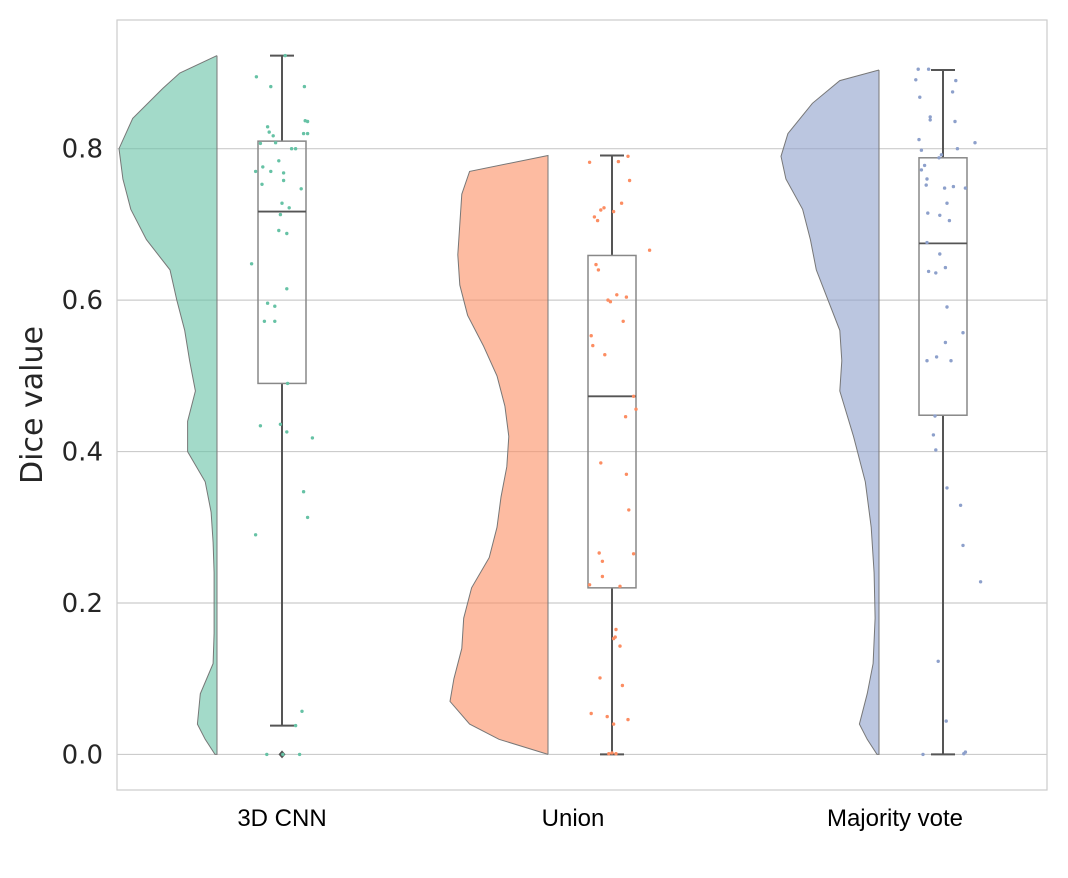  What do you see at coordinates (281, 818) in the screenshot?
I see `x-tick-label: 3D CNN` at bounding box center [281, 818].